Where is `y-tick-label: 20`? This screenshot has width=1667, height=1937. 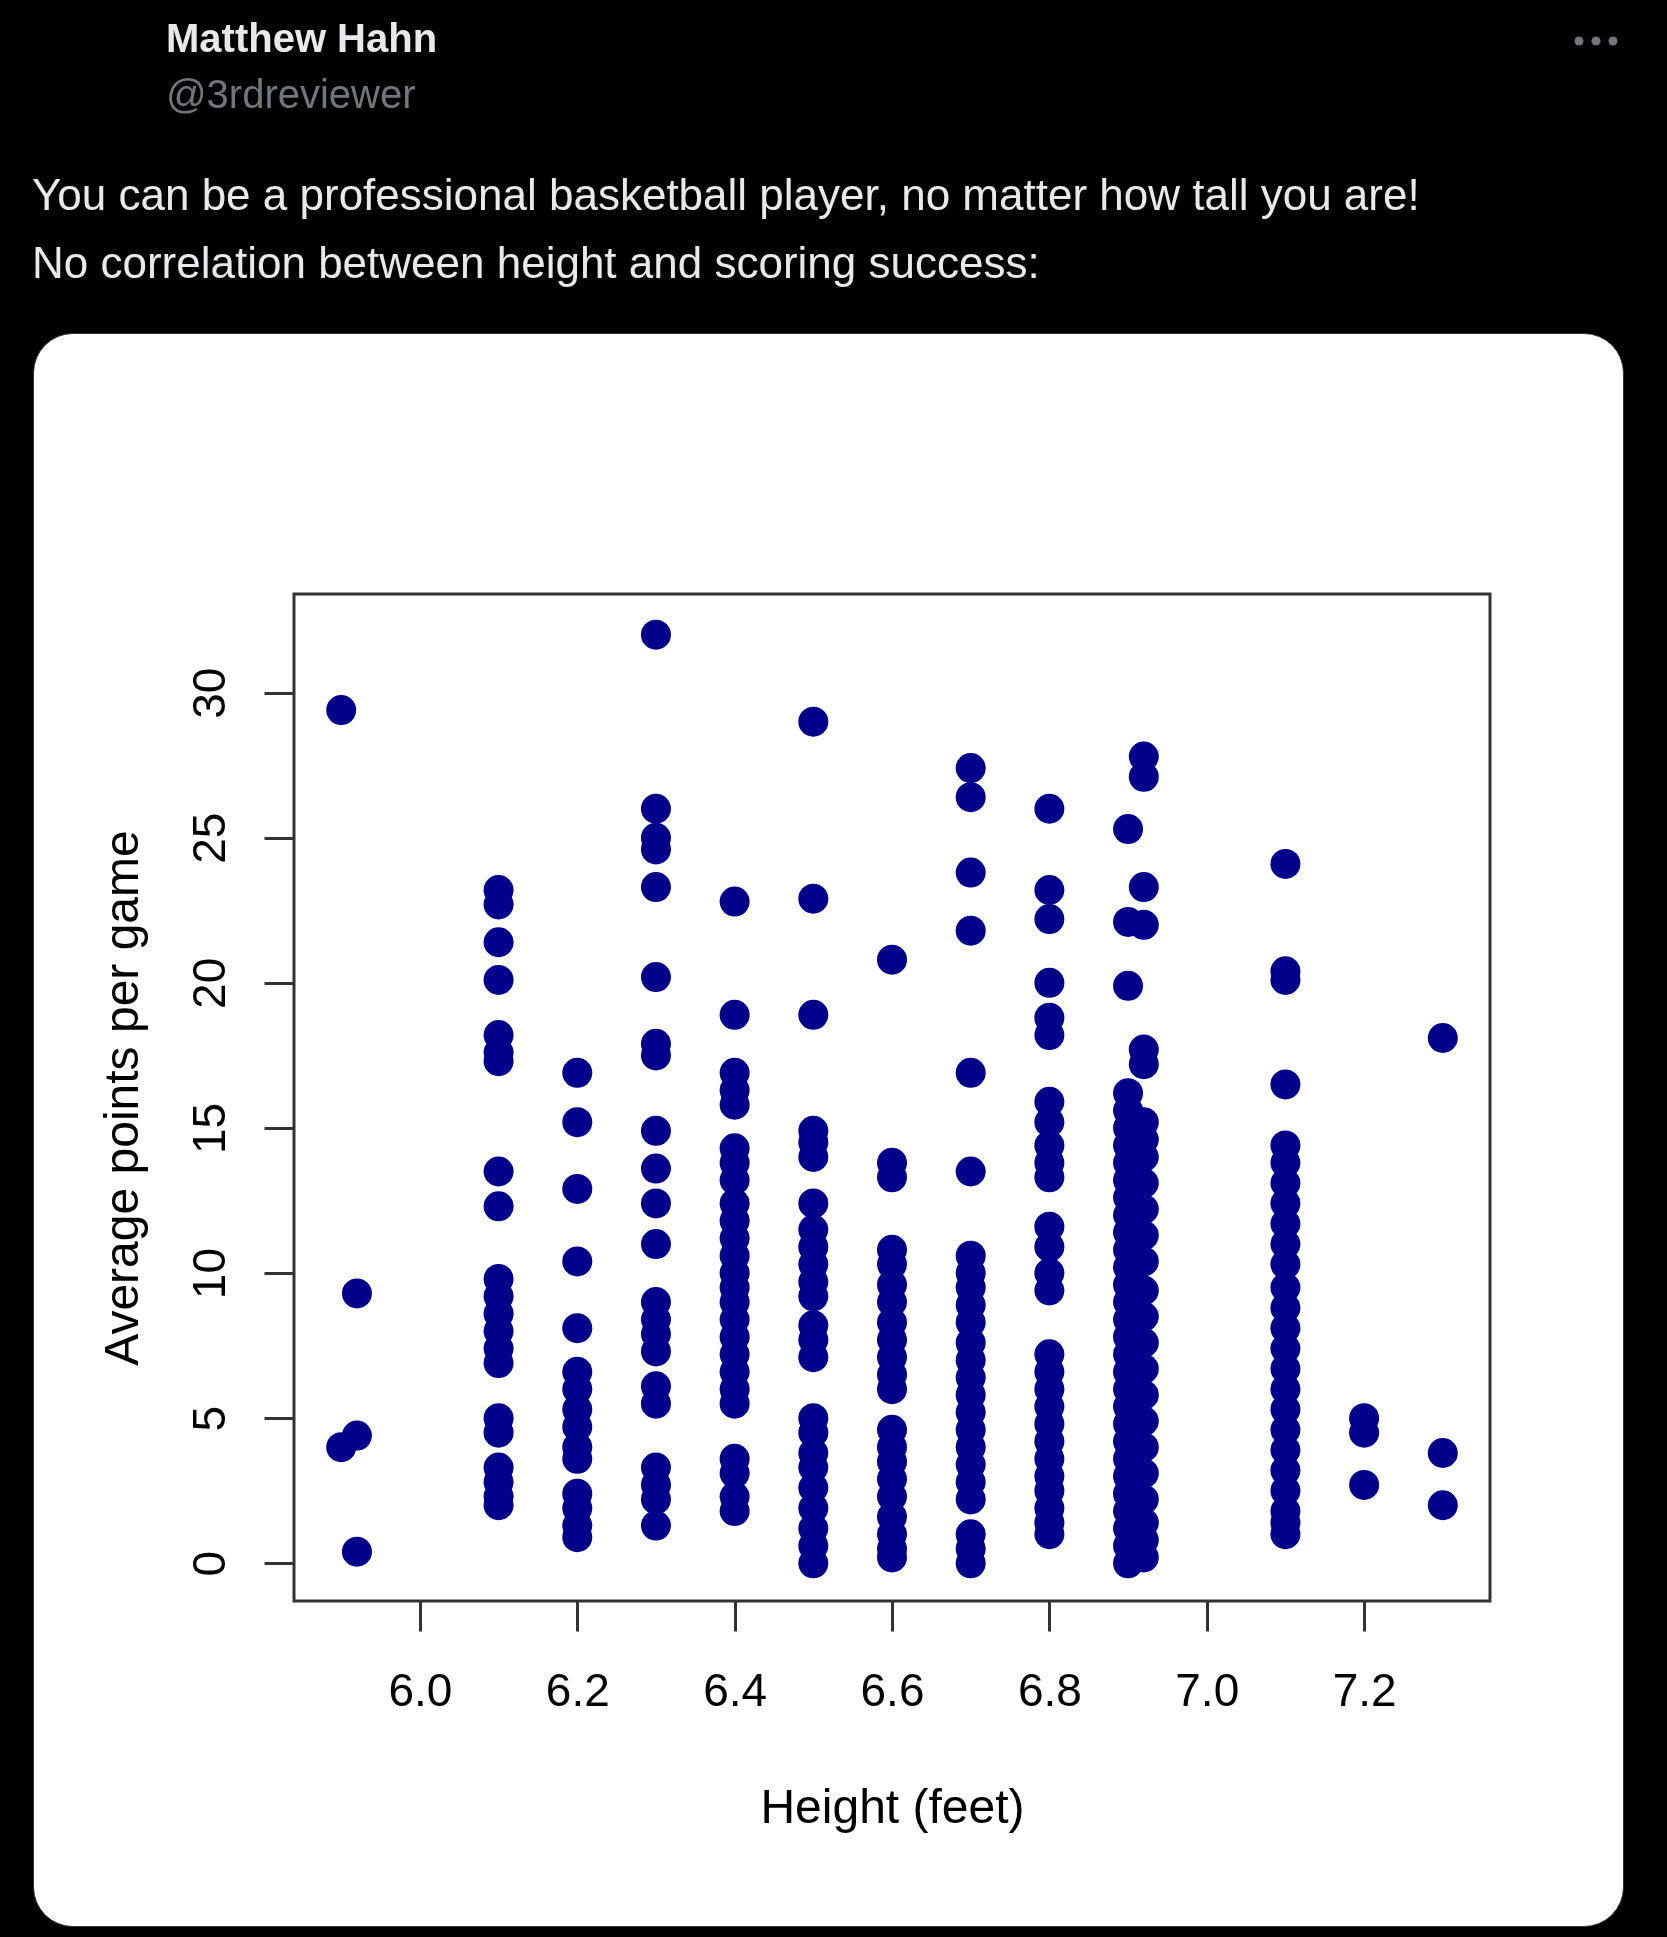 y-tick-label: 20 is located at coordinates (208, 983).